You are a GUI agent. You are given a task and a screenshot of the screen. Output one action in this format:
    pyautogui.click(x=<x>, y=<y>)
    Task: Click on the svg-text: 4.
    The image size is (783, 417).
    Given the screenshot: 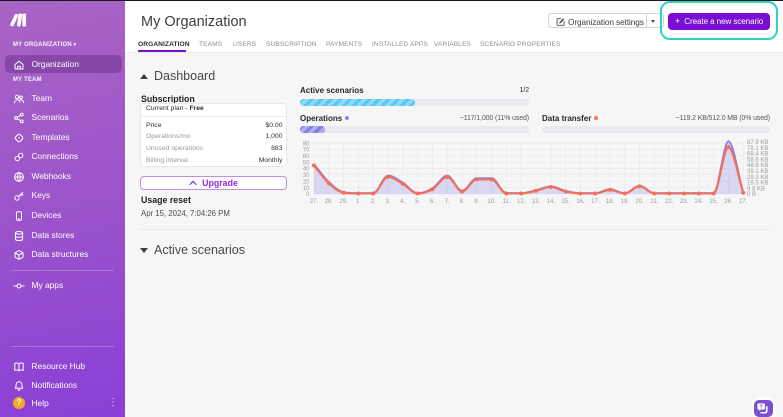 What is the action you would take?
    pyautogui.click(x=402, y=202)
    